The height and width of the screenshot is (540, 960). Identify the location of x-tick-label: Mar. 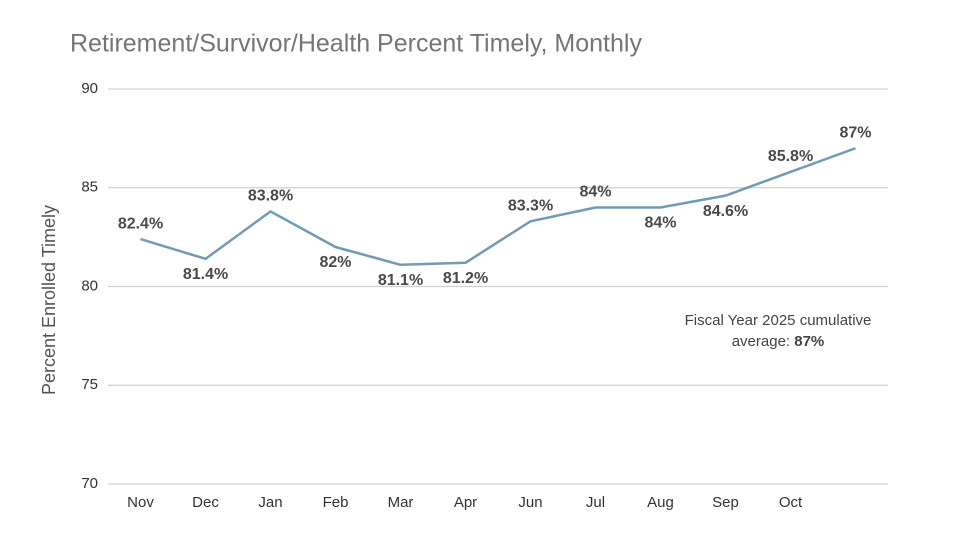
(401, 502).